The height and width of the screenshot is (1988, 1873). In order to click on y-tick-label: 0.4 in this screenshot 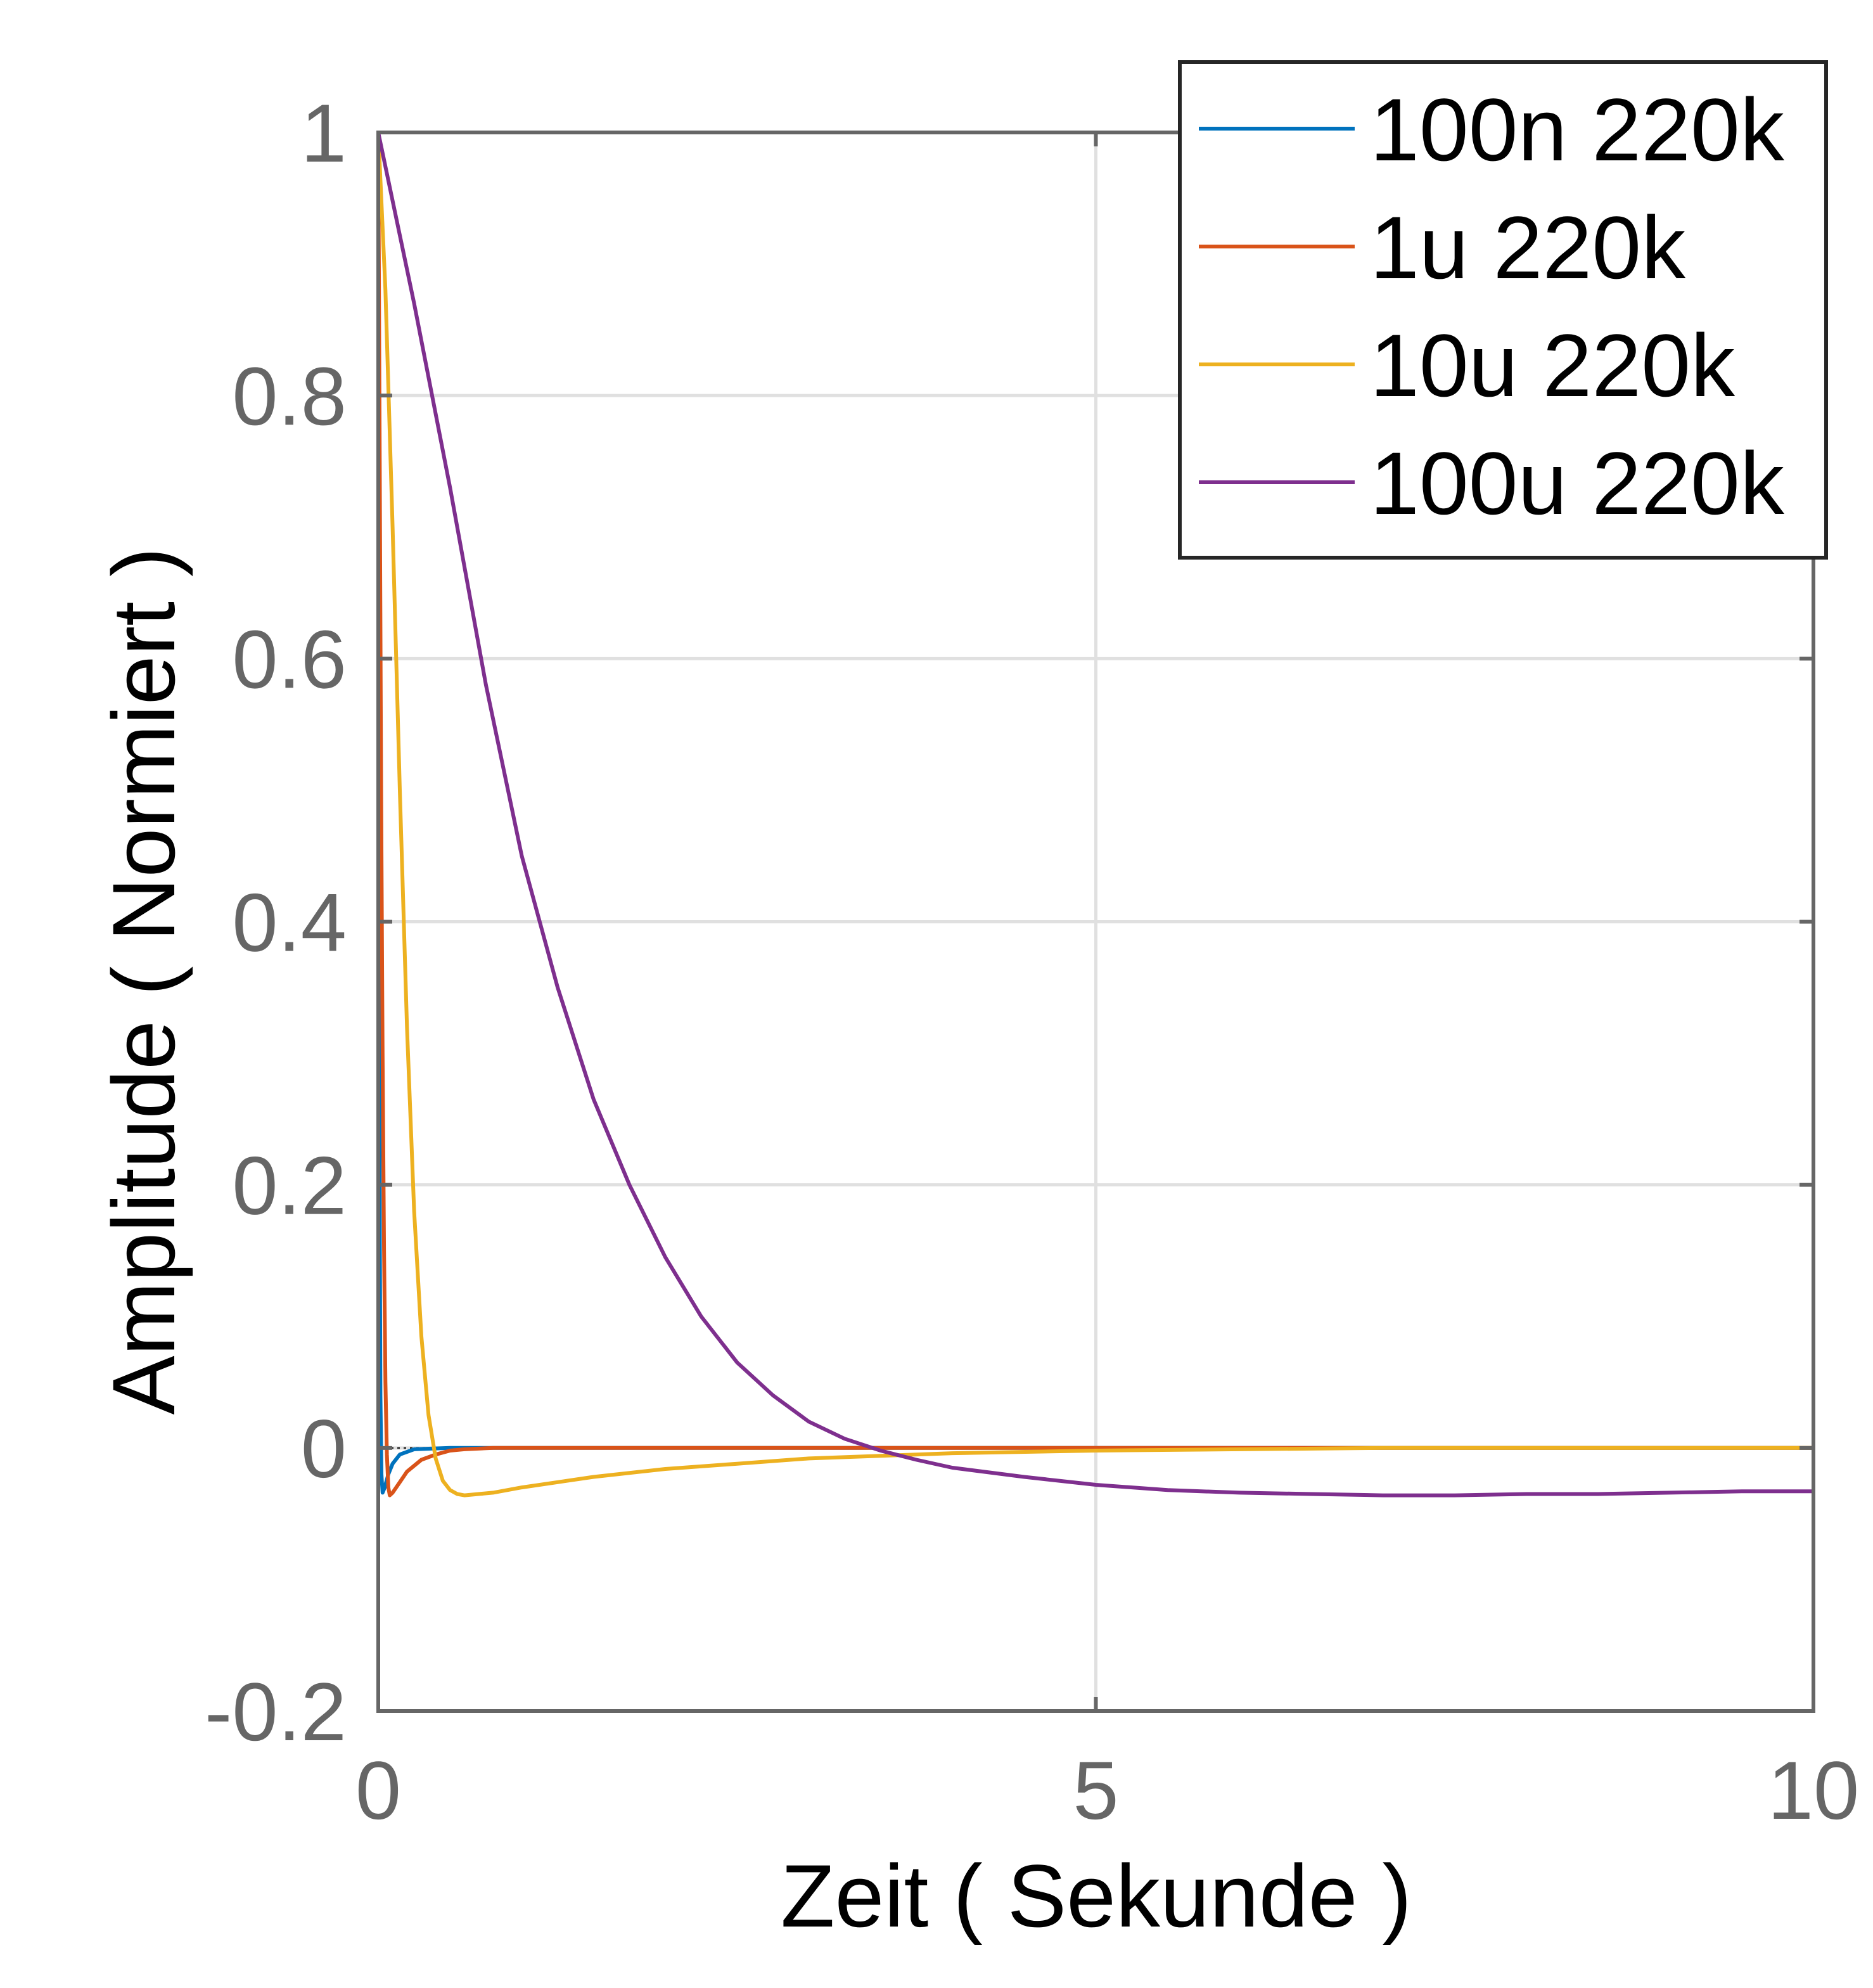, I will do `click(289, 923)`.